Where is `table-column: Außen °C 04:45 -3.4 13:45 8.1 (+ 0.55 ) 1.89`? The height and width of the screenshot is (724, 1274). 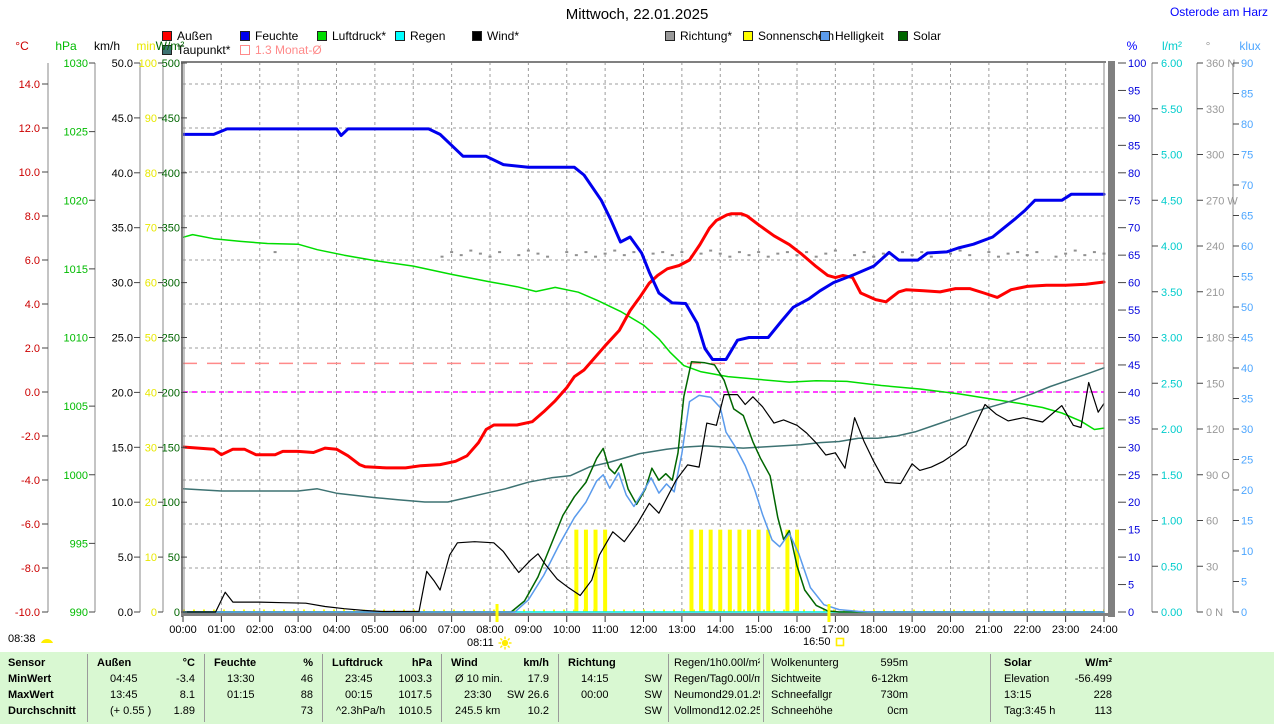
table-column: Außen °C 04:45 -3.4 13:45 8.1 (+ 0.55 ) 1.89 is located at coordinates (145, 688).